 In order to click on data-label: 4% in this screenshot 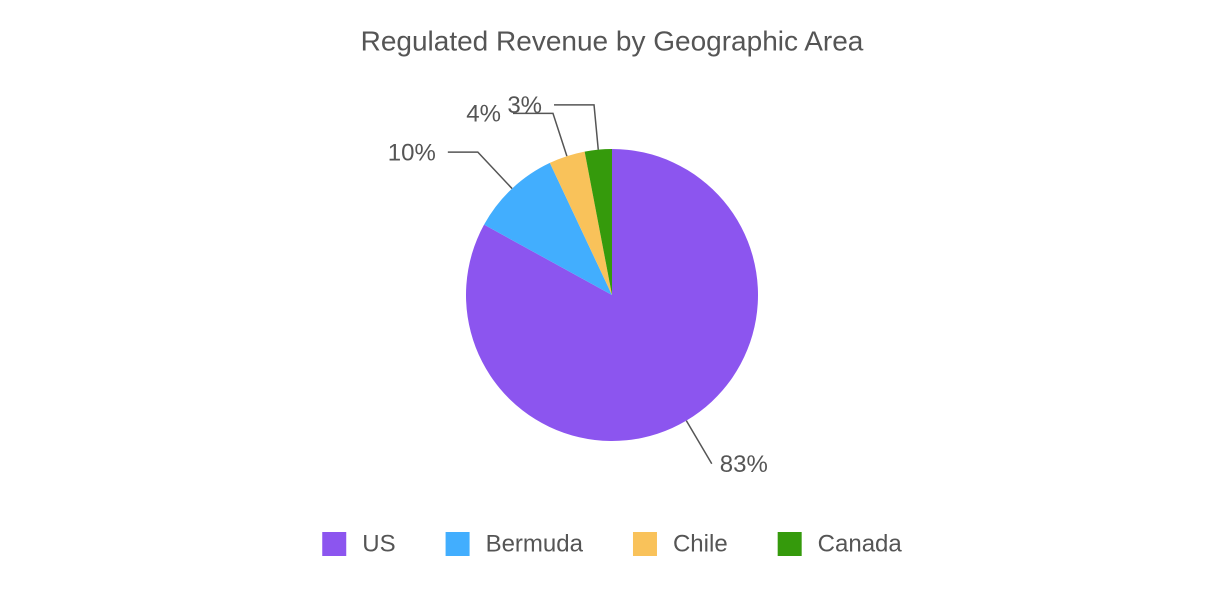, I will do `click(483, 114)`.